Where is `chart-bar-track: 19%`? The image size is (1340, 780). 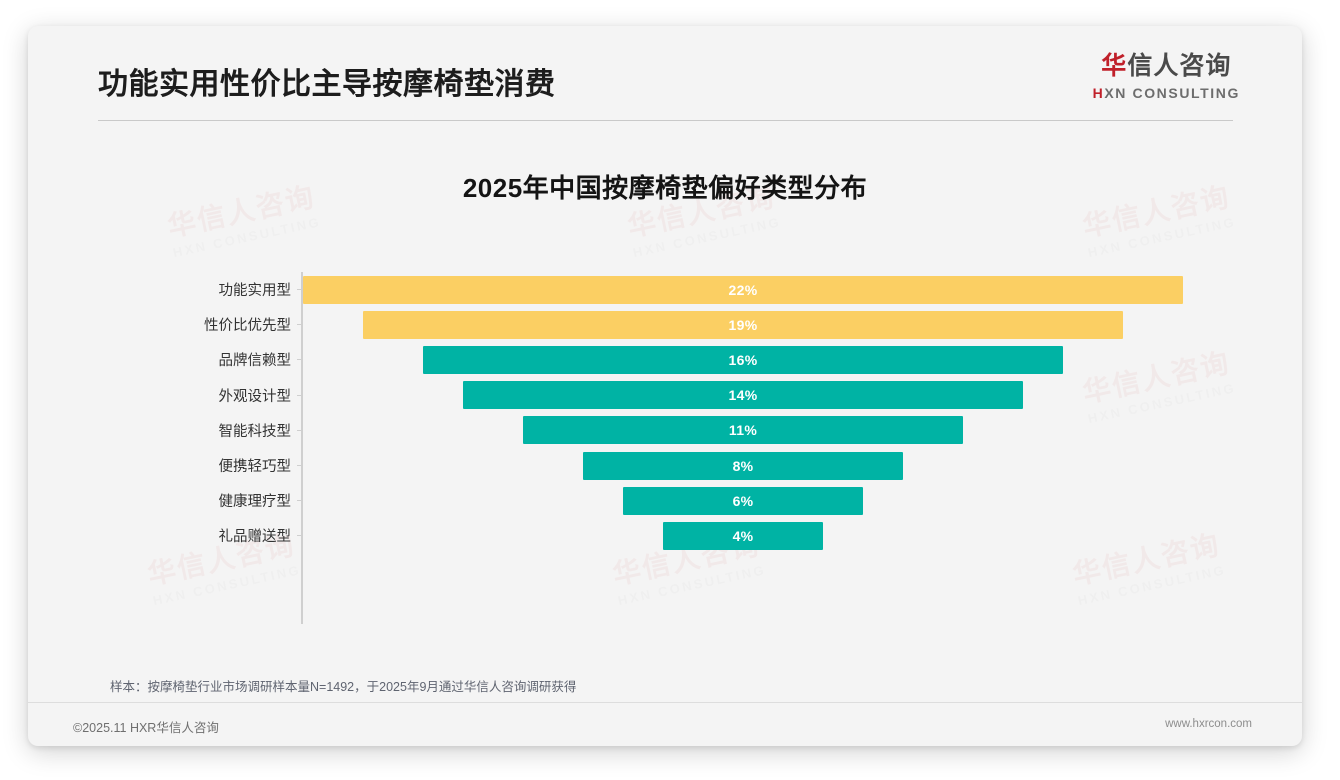
chart-bar-track: 19% is located at coordinates (743, 324).